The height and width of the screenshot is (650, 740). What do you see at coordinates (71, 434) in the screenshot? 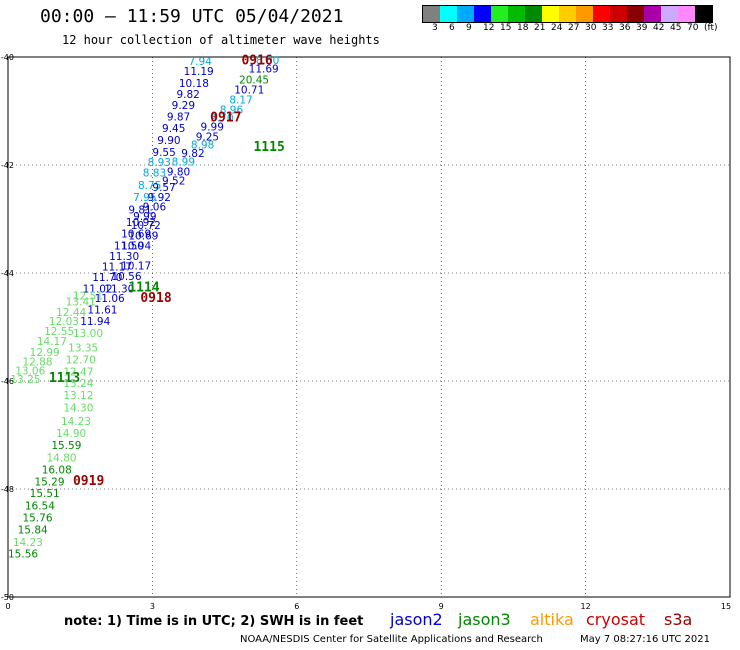
I see `wave-height-value: 14.90` at bounding box center [71, 434].